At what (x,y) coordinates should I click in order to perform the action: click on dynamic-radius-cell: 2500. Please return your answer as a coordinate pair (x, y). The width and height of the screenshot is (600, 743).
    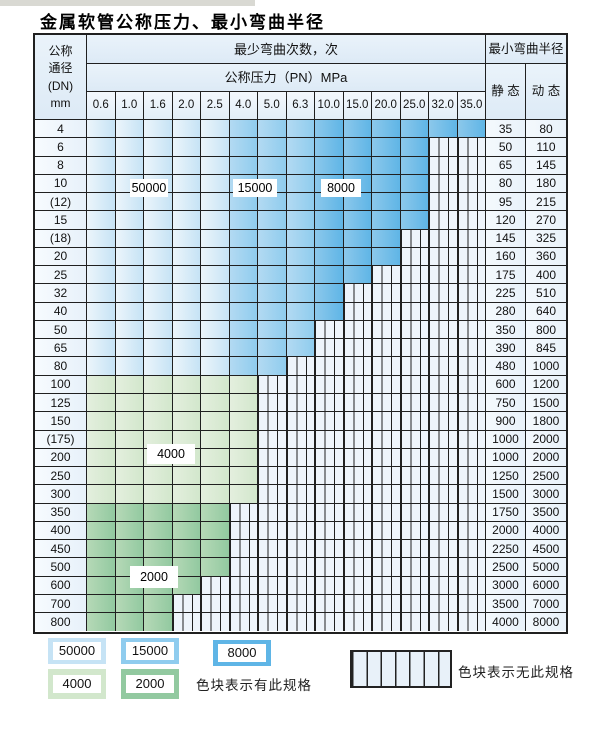
    Looking at the image, I should click on (546, 476).